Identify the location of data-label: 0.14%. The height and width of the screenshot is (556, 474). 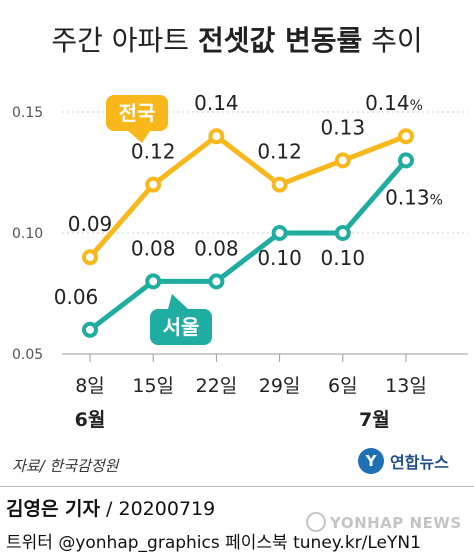
(394, 103).